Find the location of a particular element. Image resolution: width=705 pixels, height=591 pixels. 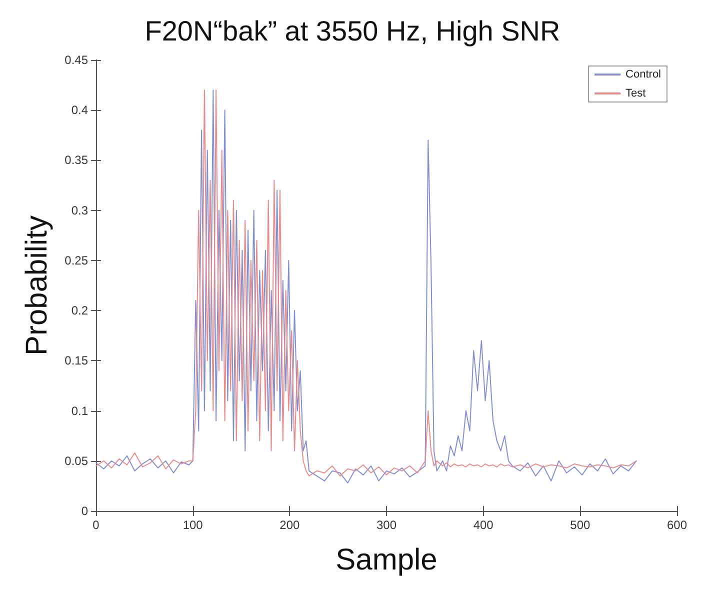

x-tick-label: 200 is located at coordinates (290, 525).